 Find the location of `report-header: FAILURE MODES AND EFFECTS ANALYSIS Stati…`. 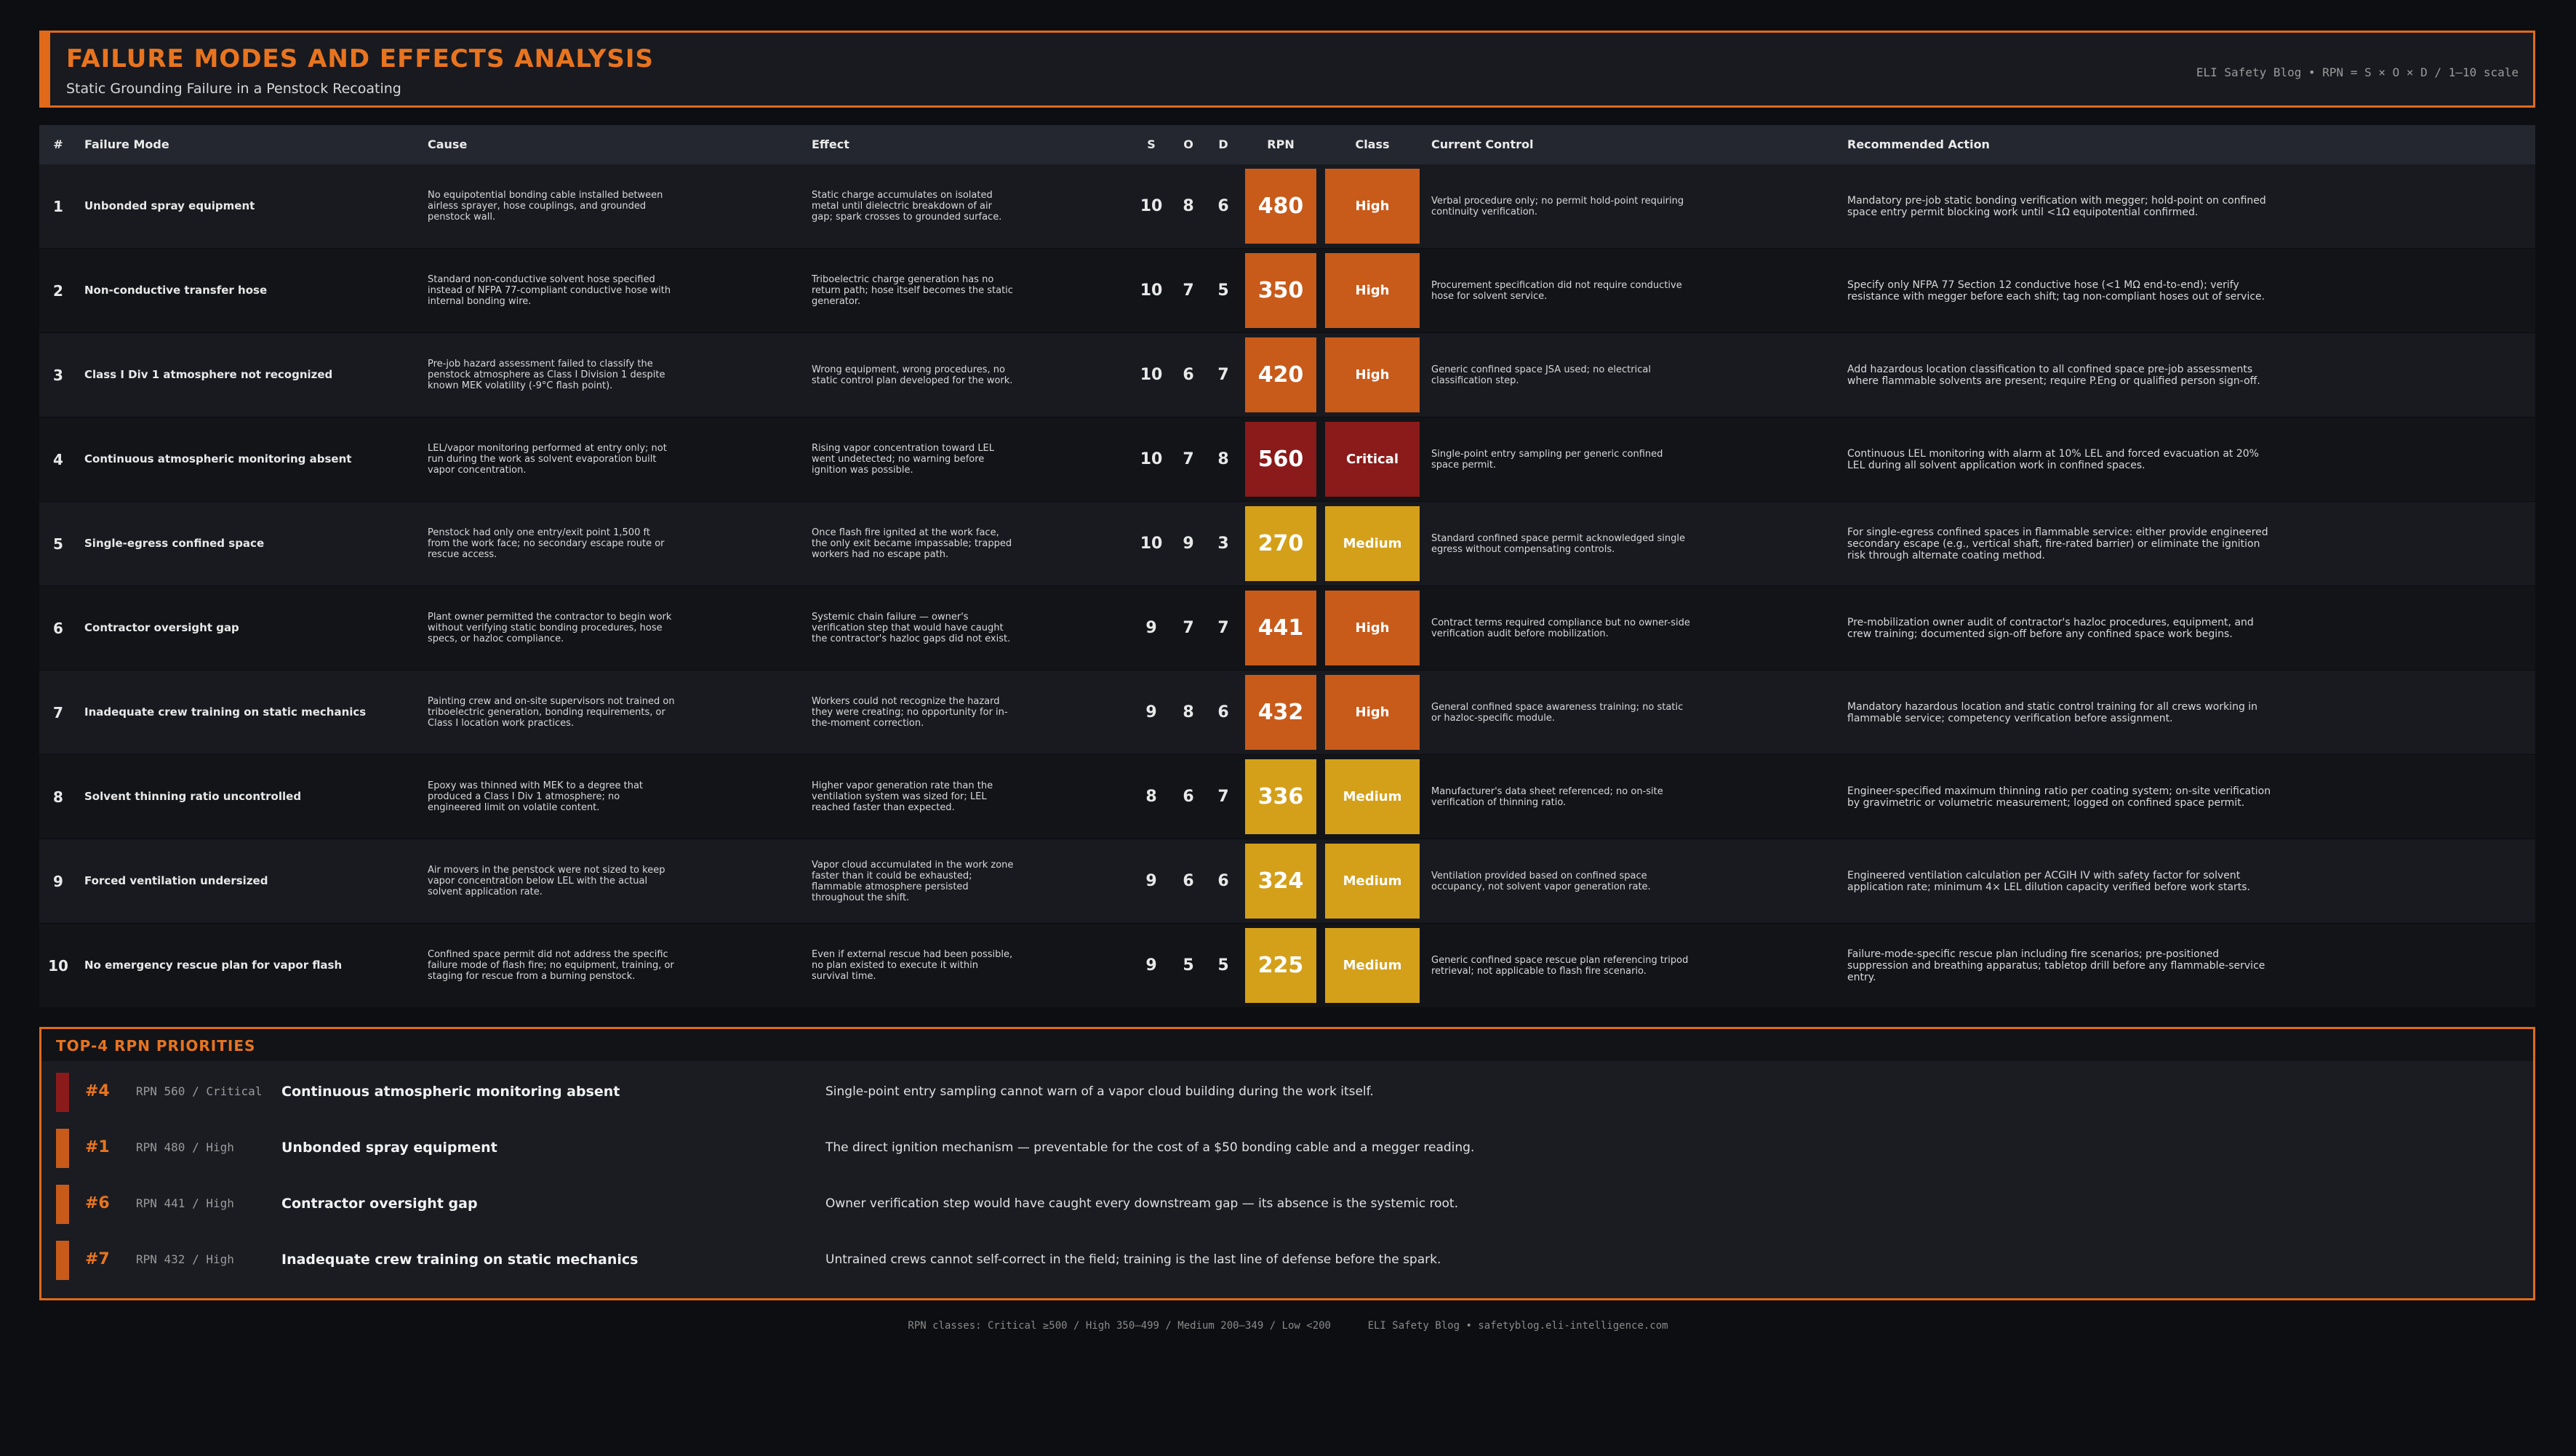

report-header: FAILURE MODES AND EFFECTS ANALYSIS Stati… is located at coordinates (1287, 69).